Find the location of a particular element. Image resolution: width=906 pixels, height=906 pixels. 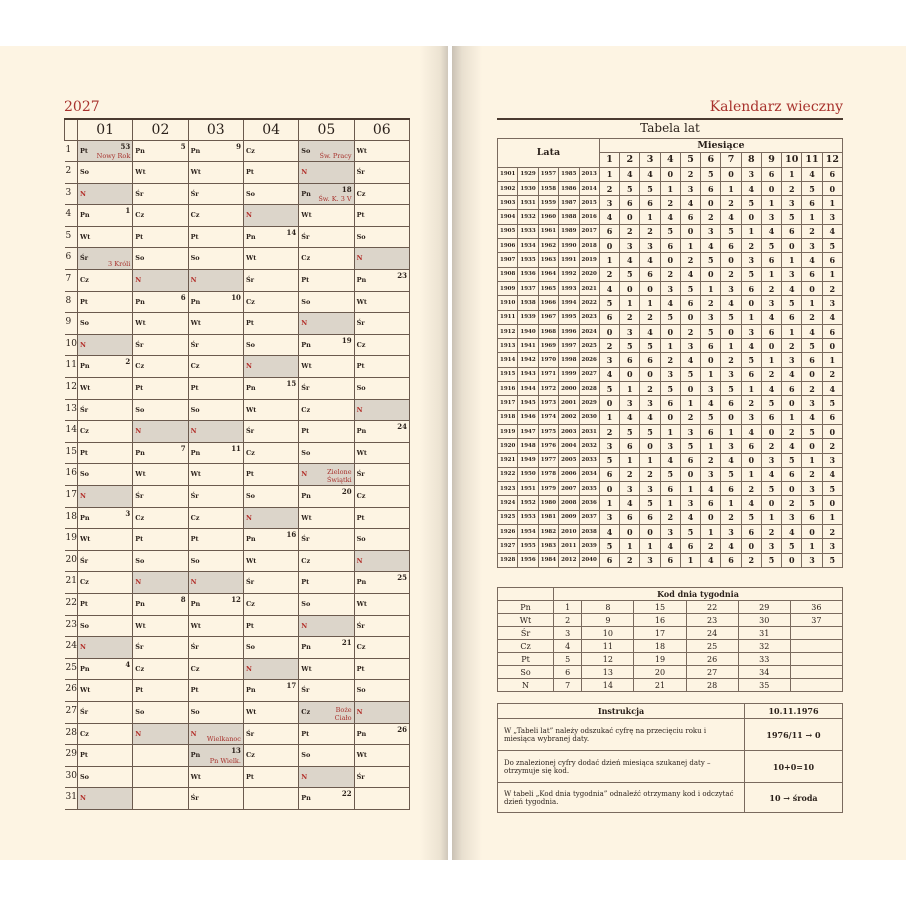

corner-cell is located at coordinates (525, 594).